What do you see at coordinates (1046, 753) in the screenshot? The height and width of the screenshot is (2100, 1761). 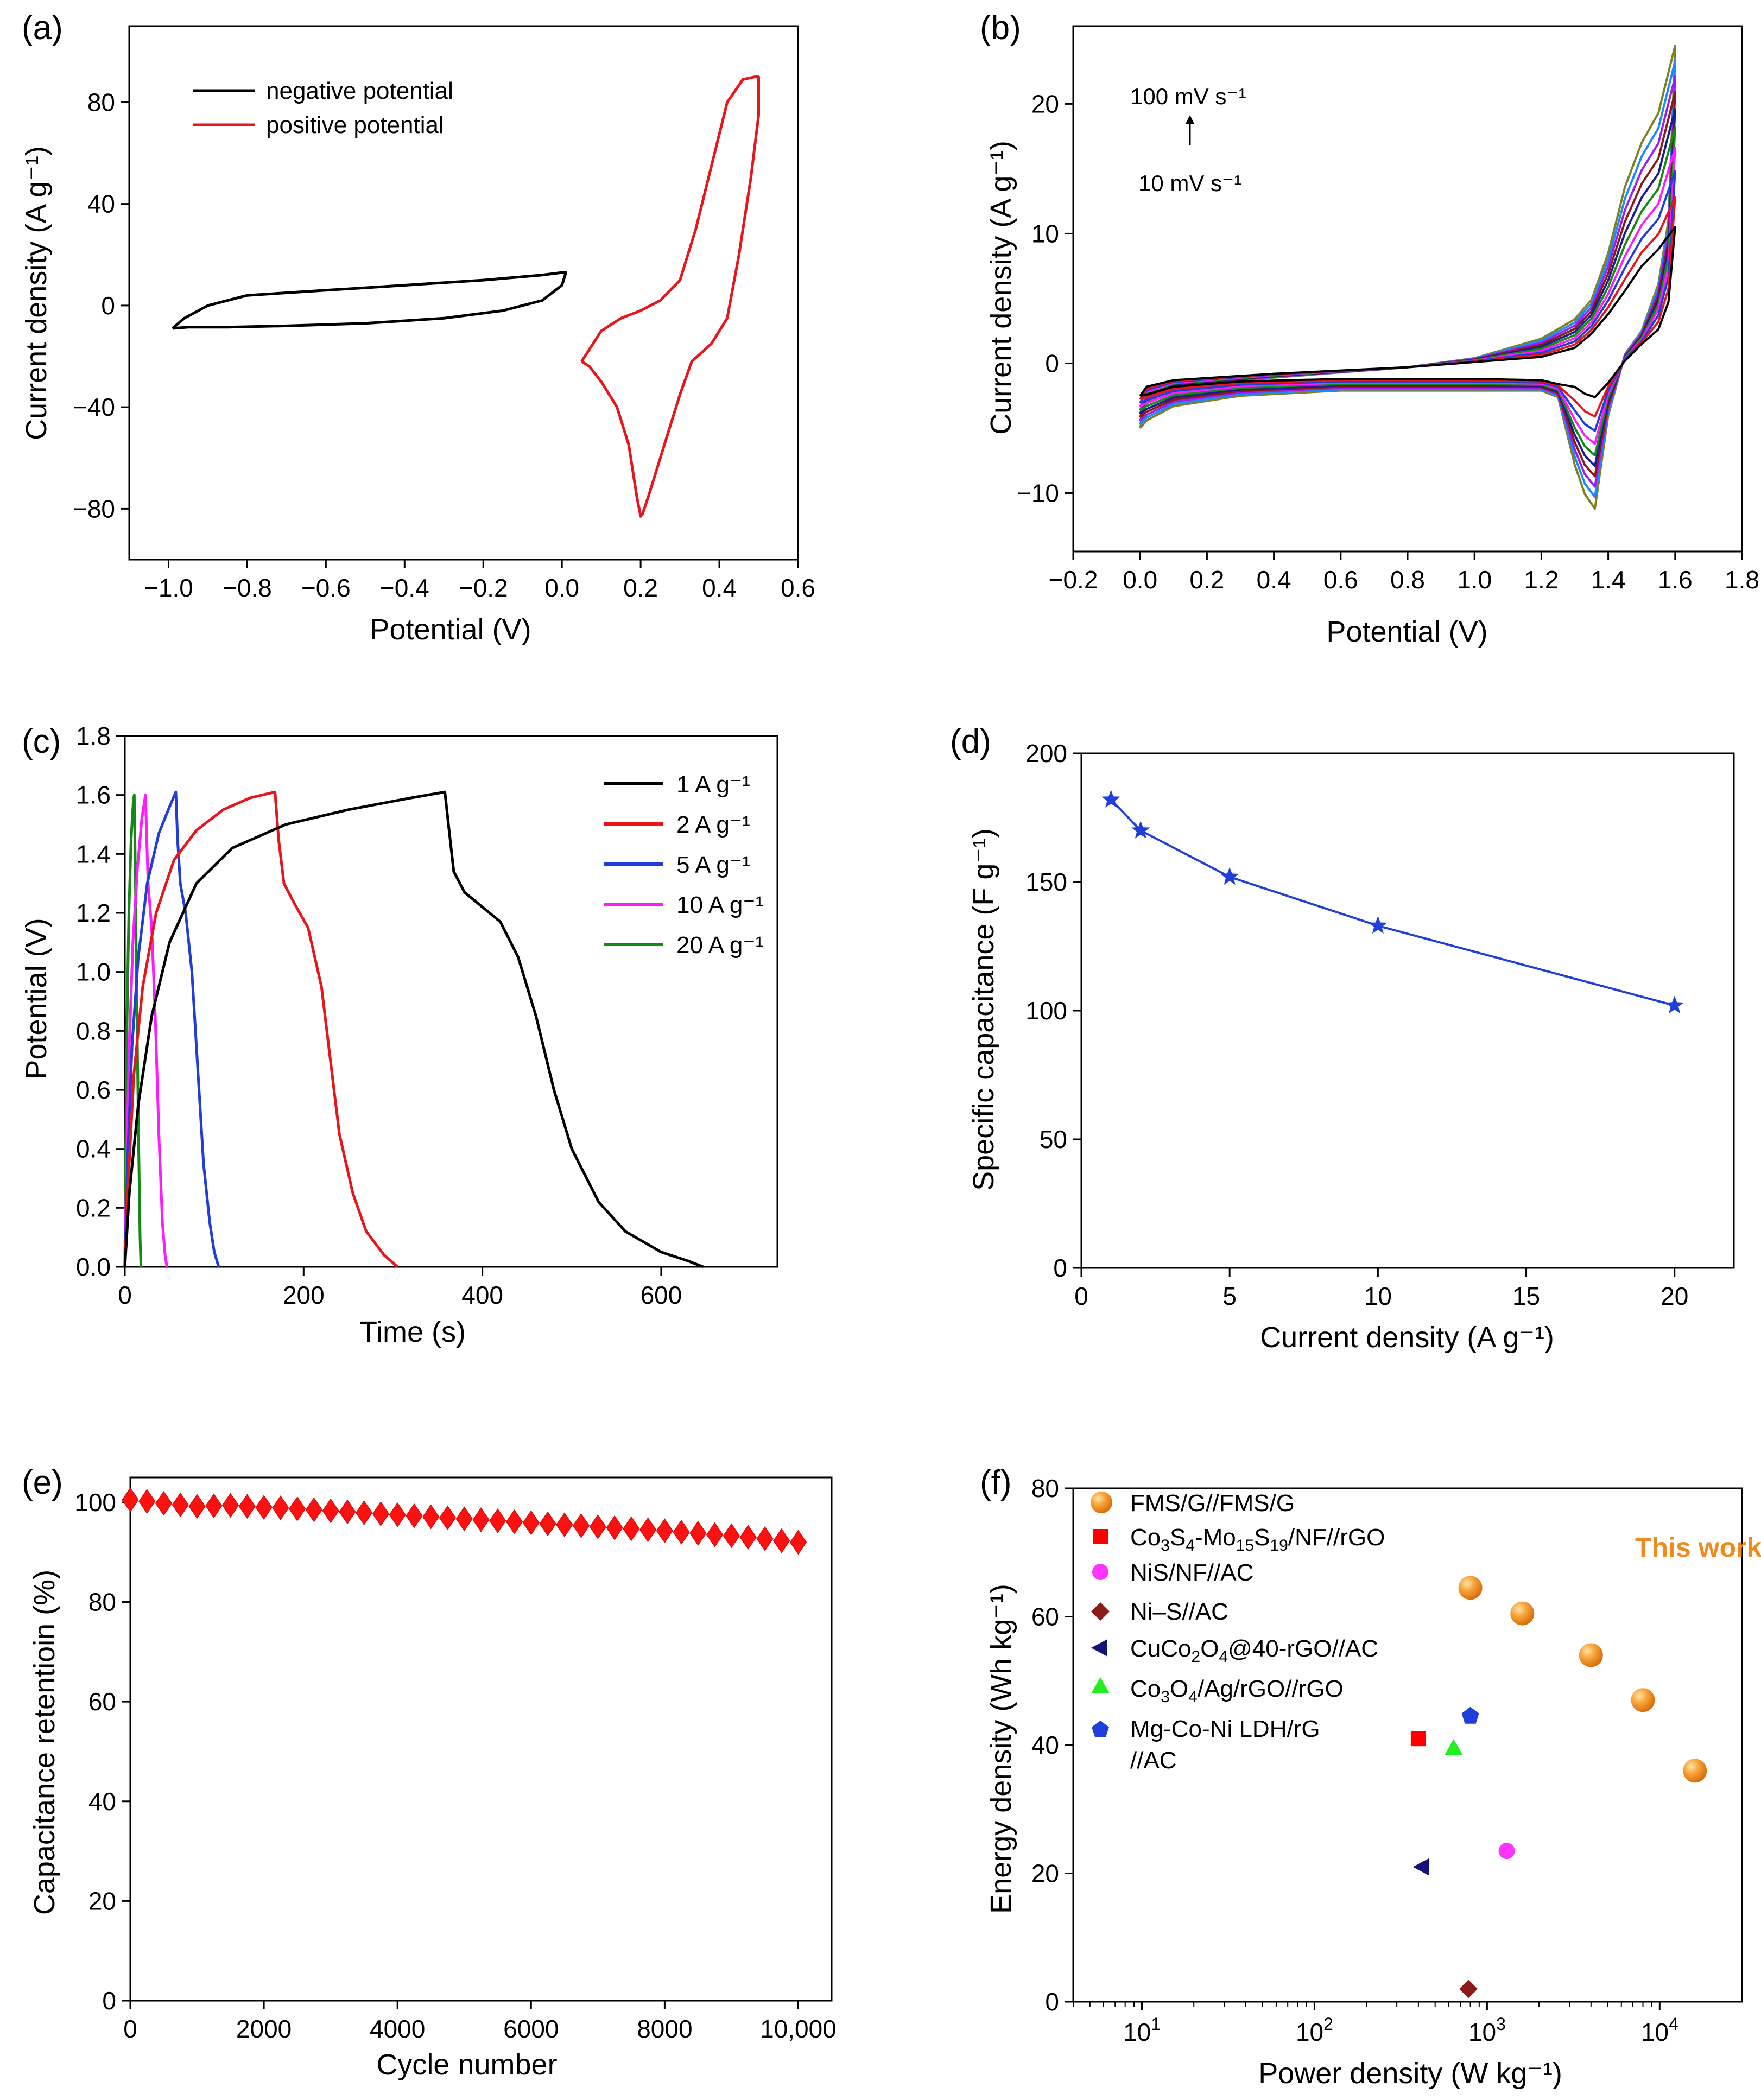 I see `y-tick-label: 200` at bounding box center [1046, 753].